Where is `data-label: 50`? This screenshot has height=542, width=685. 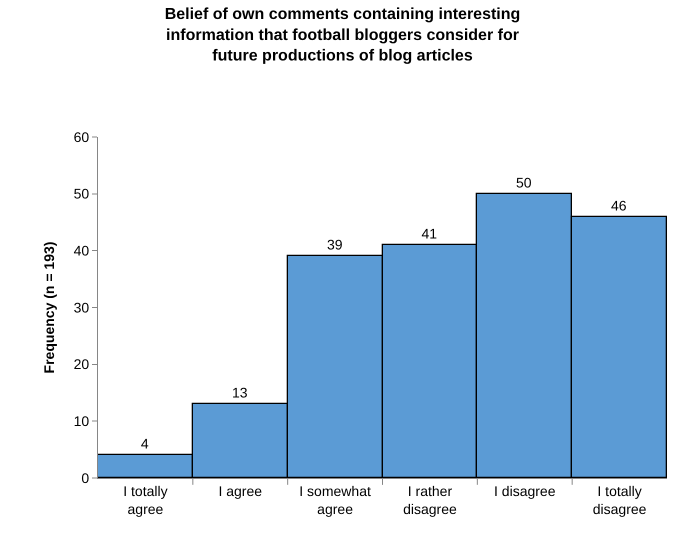 data-label: 50 is located at coordinates (524, 182).